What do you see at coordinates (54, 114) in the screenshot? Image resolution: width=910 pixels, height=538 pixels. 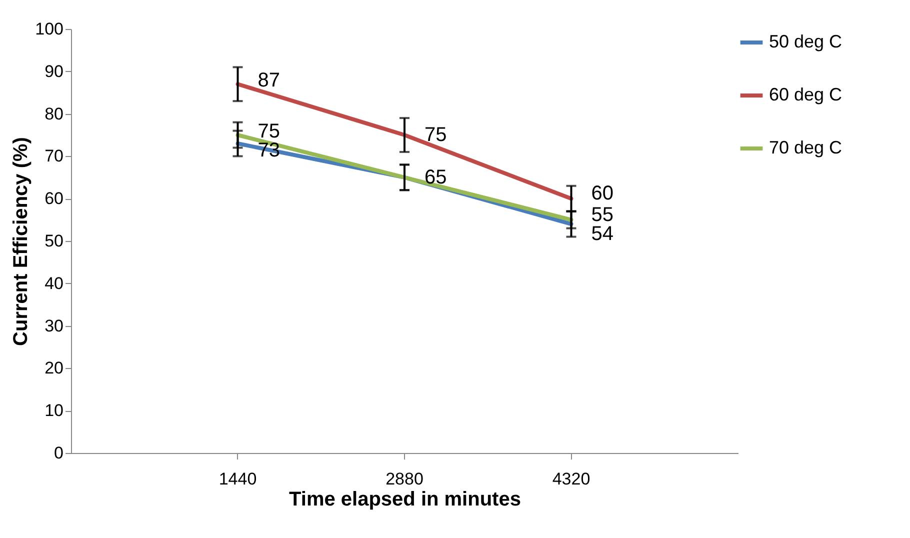 I see `y-tick-label: 80` at bounding box center [54, 114].